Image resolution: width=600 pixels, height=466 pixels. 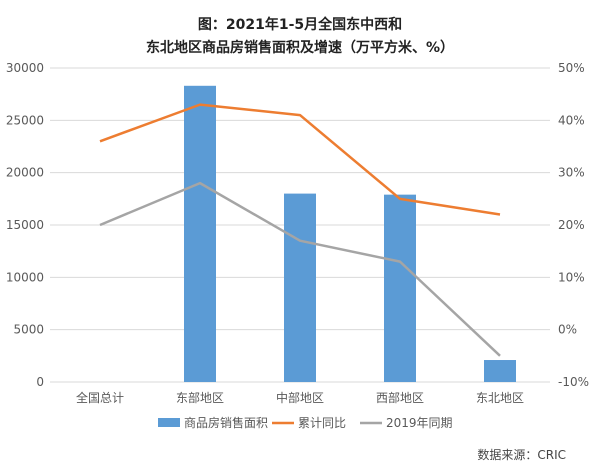 I want to click on chart-title-line2: 东北地区商品房销售面积及增速（万平方米、%）, so click(x=300, y=48).